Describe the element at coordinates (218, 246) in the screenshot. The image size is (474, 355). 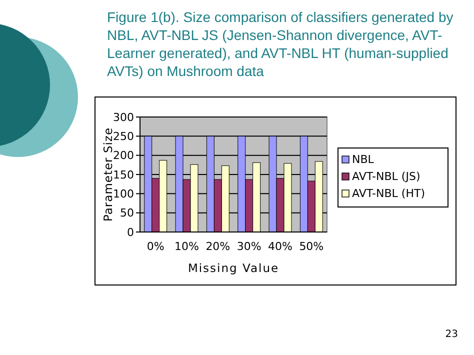
I see `x-tick-label: 20%` at that location.